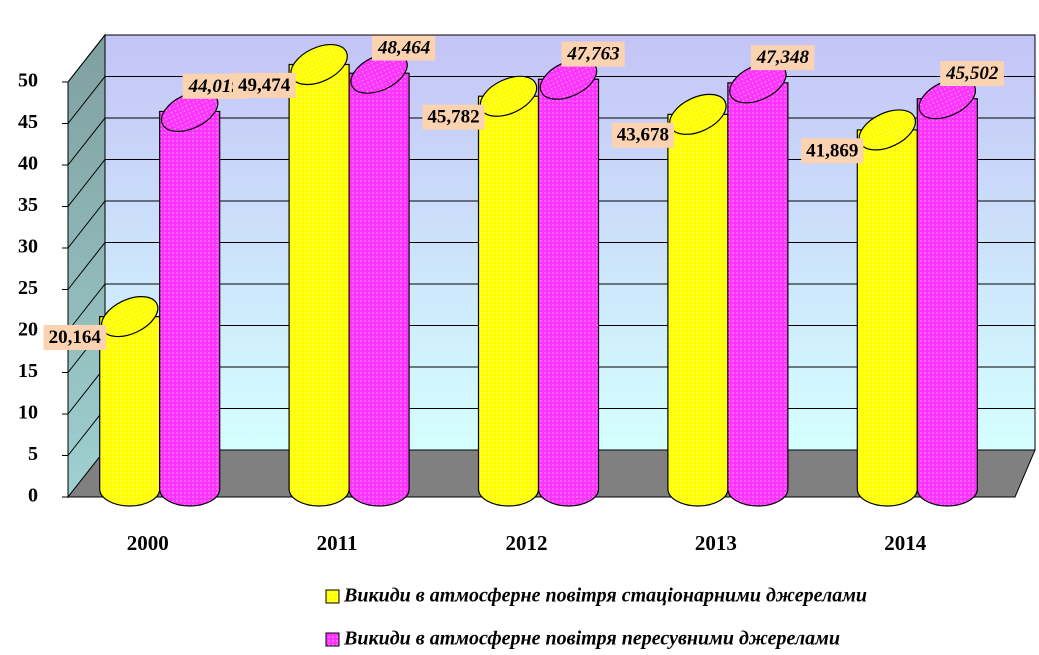 This screenshot has height=655, width=1039. I want to click on data-label: 20,164, so click(75, 337).